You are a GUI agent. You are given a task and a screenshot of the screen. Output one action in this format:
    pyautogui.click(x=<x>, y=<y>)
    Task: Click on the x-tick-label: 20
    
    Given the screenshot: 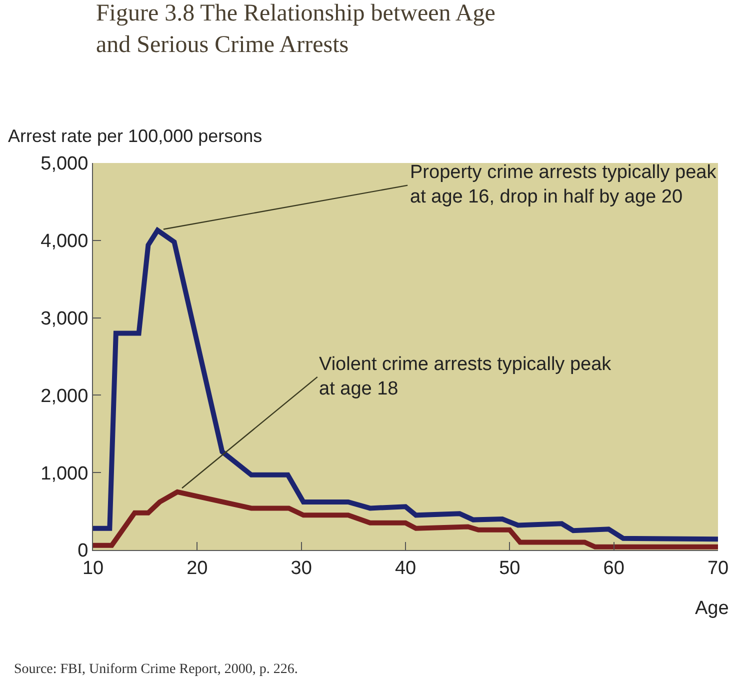 What is the action you would take?
    pyautogui.click(x=197, y=568)
    